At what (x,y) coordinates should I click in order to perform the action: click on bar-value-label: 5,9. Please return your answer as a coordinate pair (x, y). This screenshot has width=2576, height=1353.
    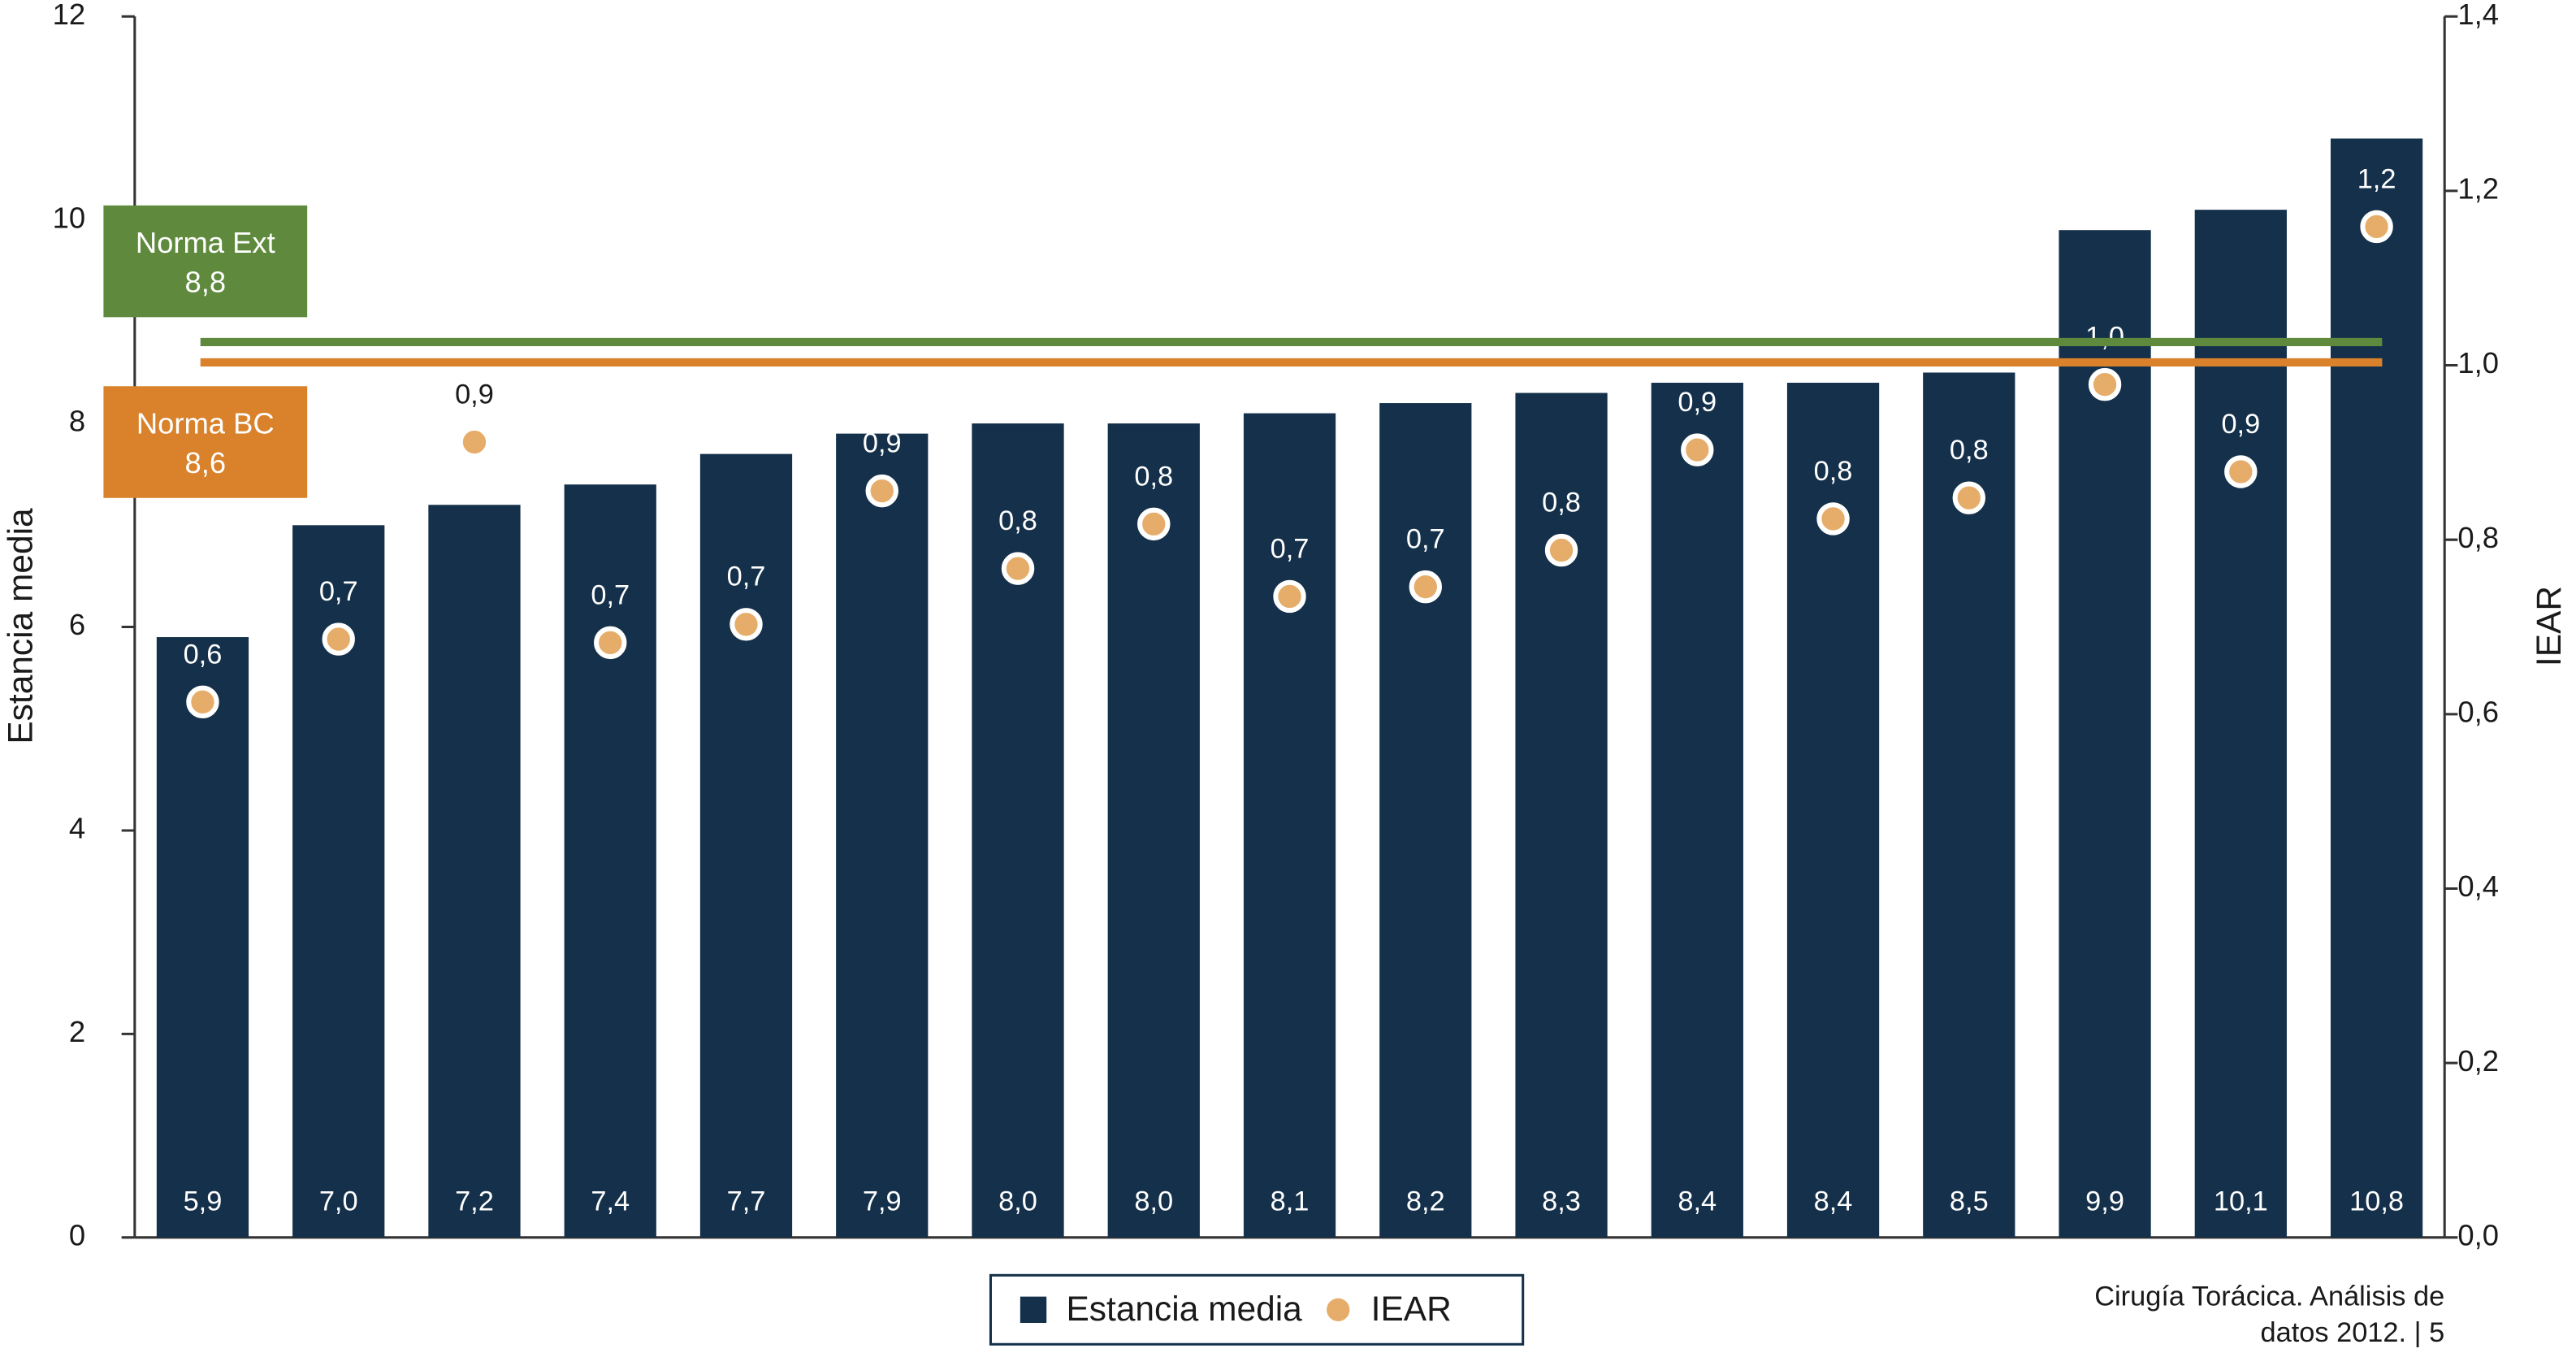
    Looking at the image, I should click on (203, 1201).